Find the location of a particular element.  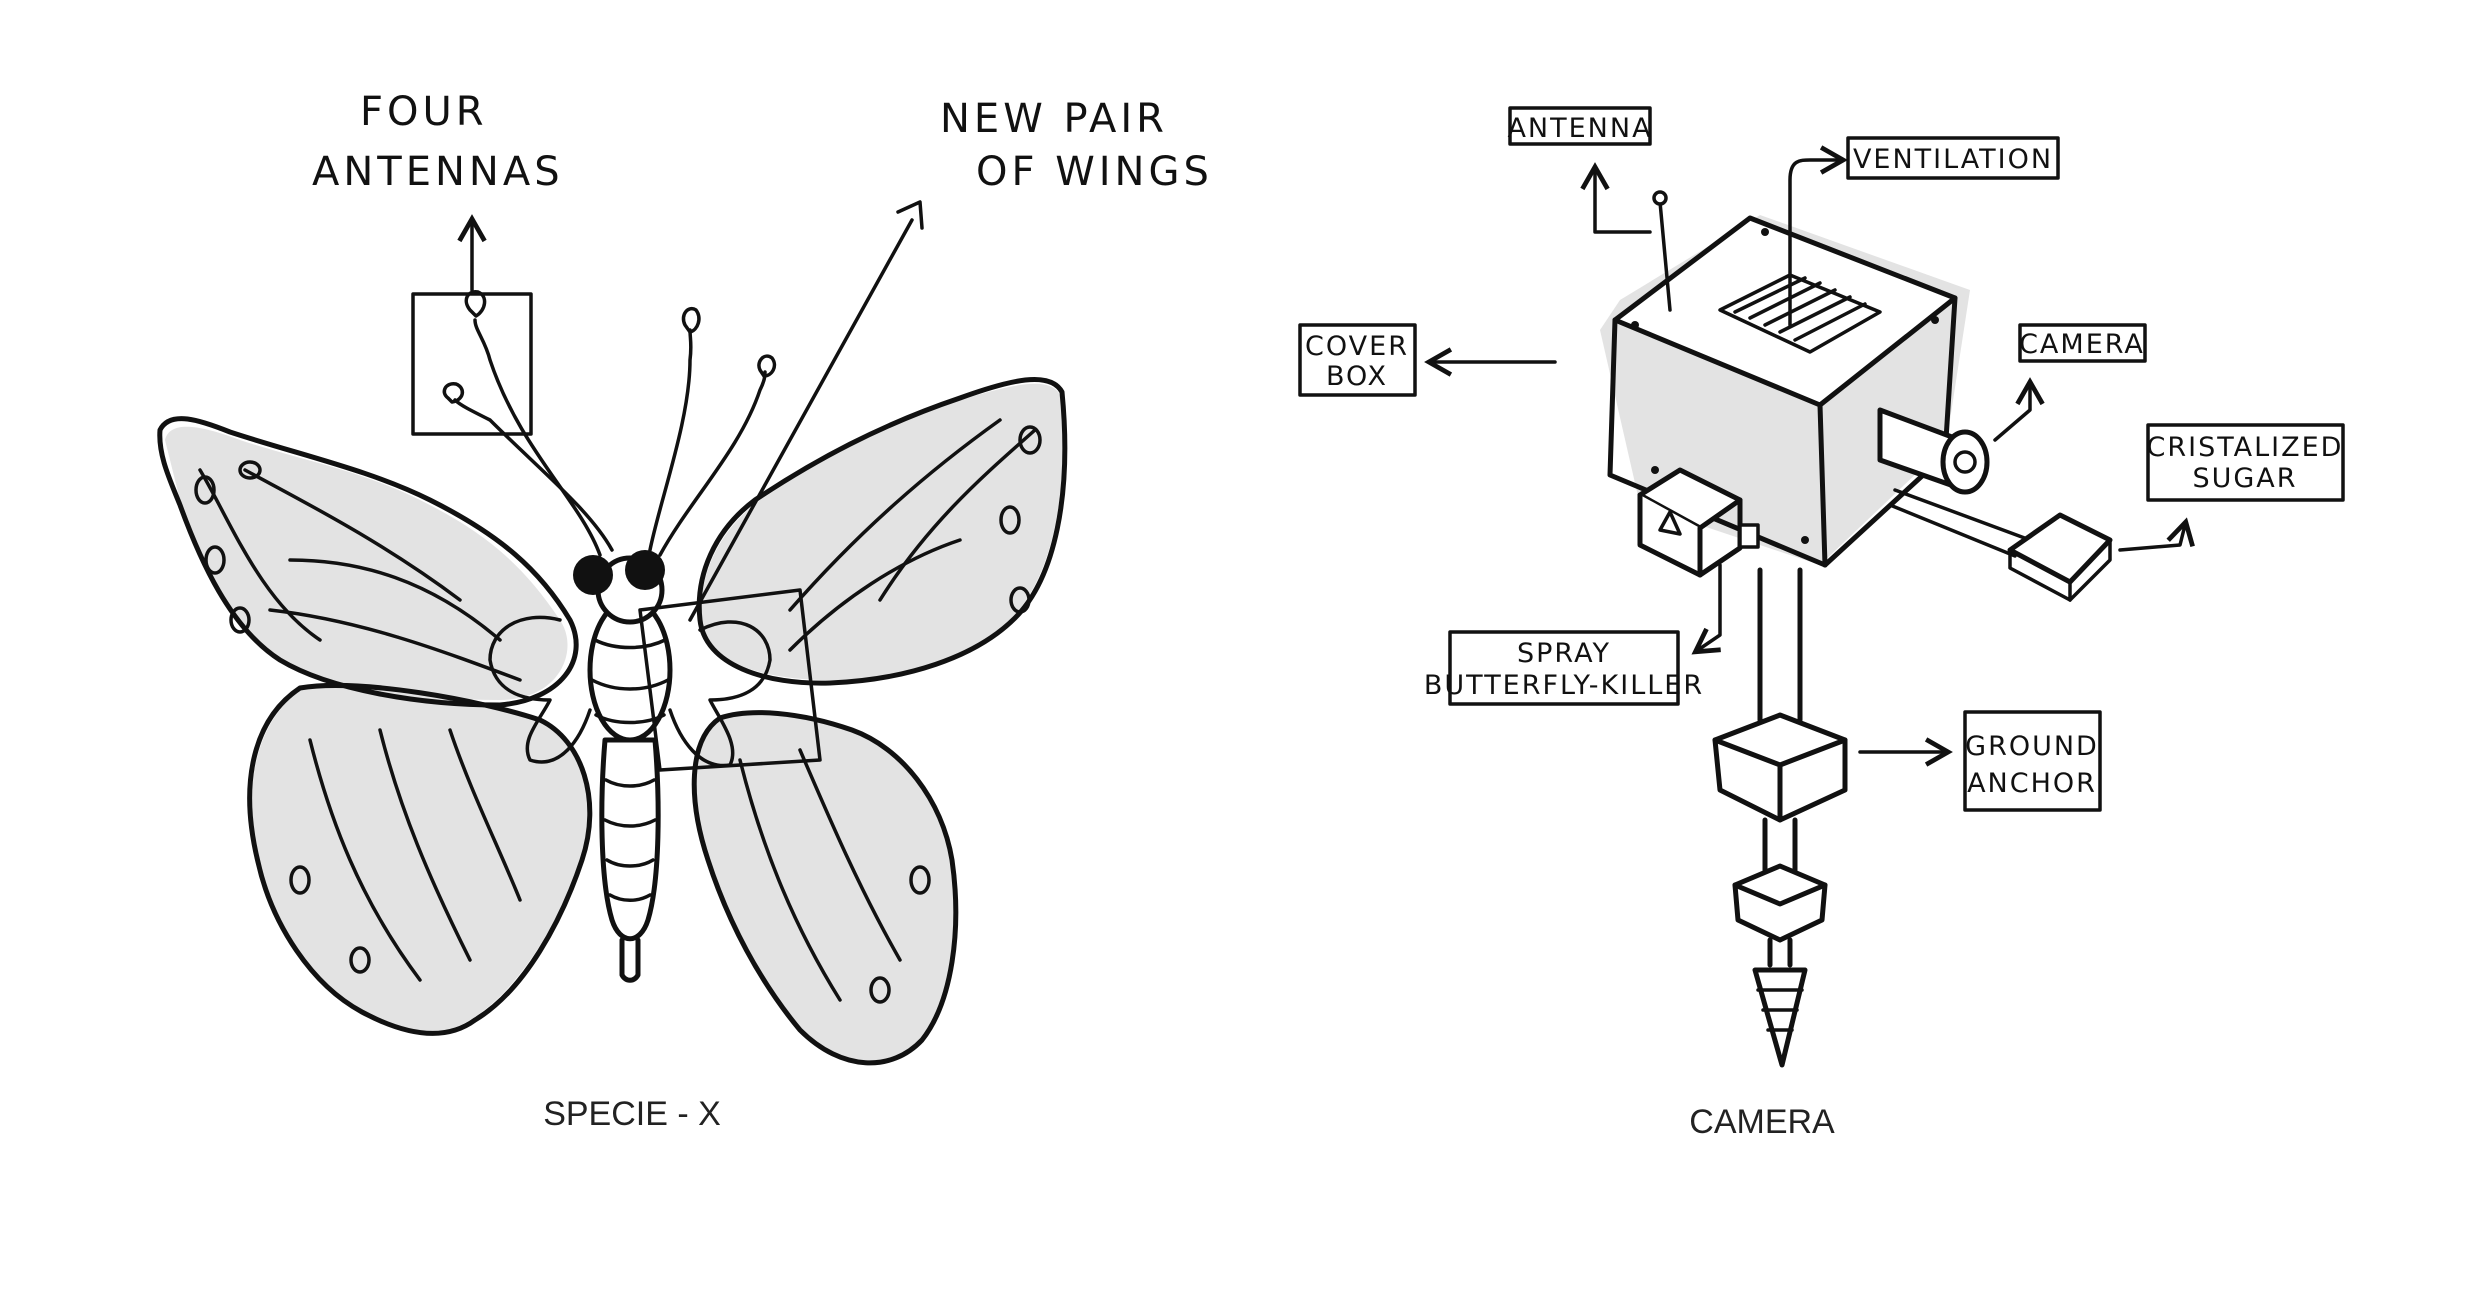

sugar-label-line2: SUGAR is located at coordinates (2244, 478).